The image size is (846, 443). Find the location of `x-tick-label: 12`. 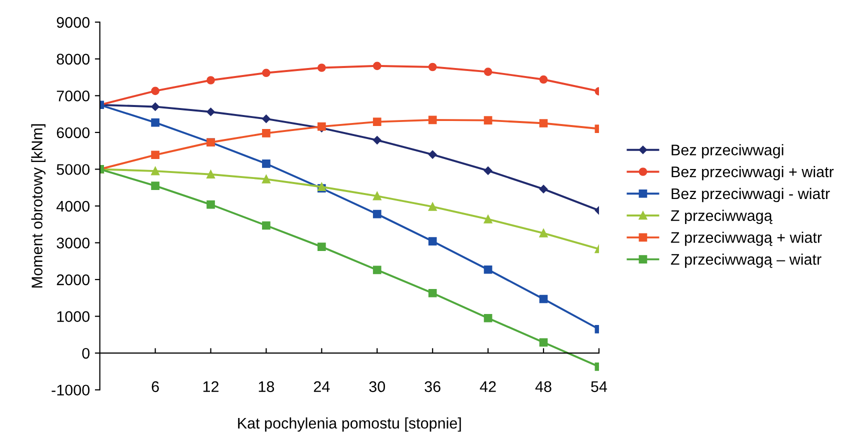

x-tick-label: 12 is located at coordinates (210, 386).